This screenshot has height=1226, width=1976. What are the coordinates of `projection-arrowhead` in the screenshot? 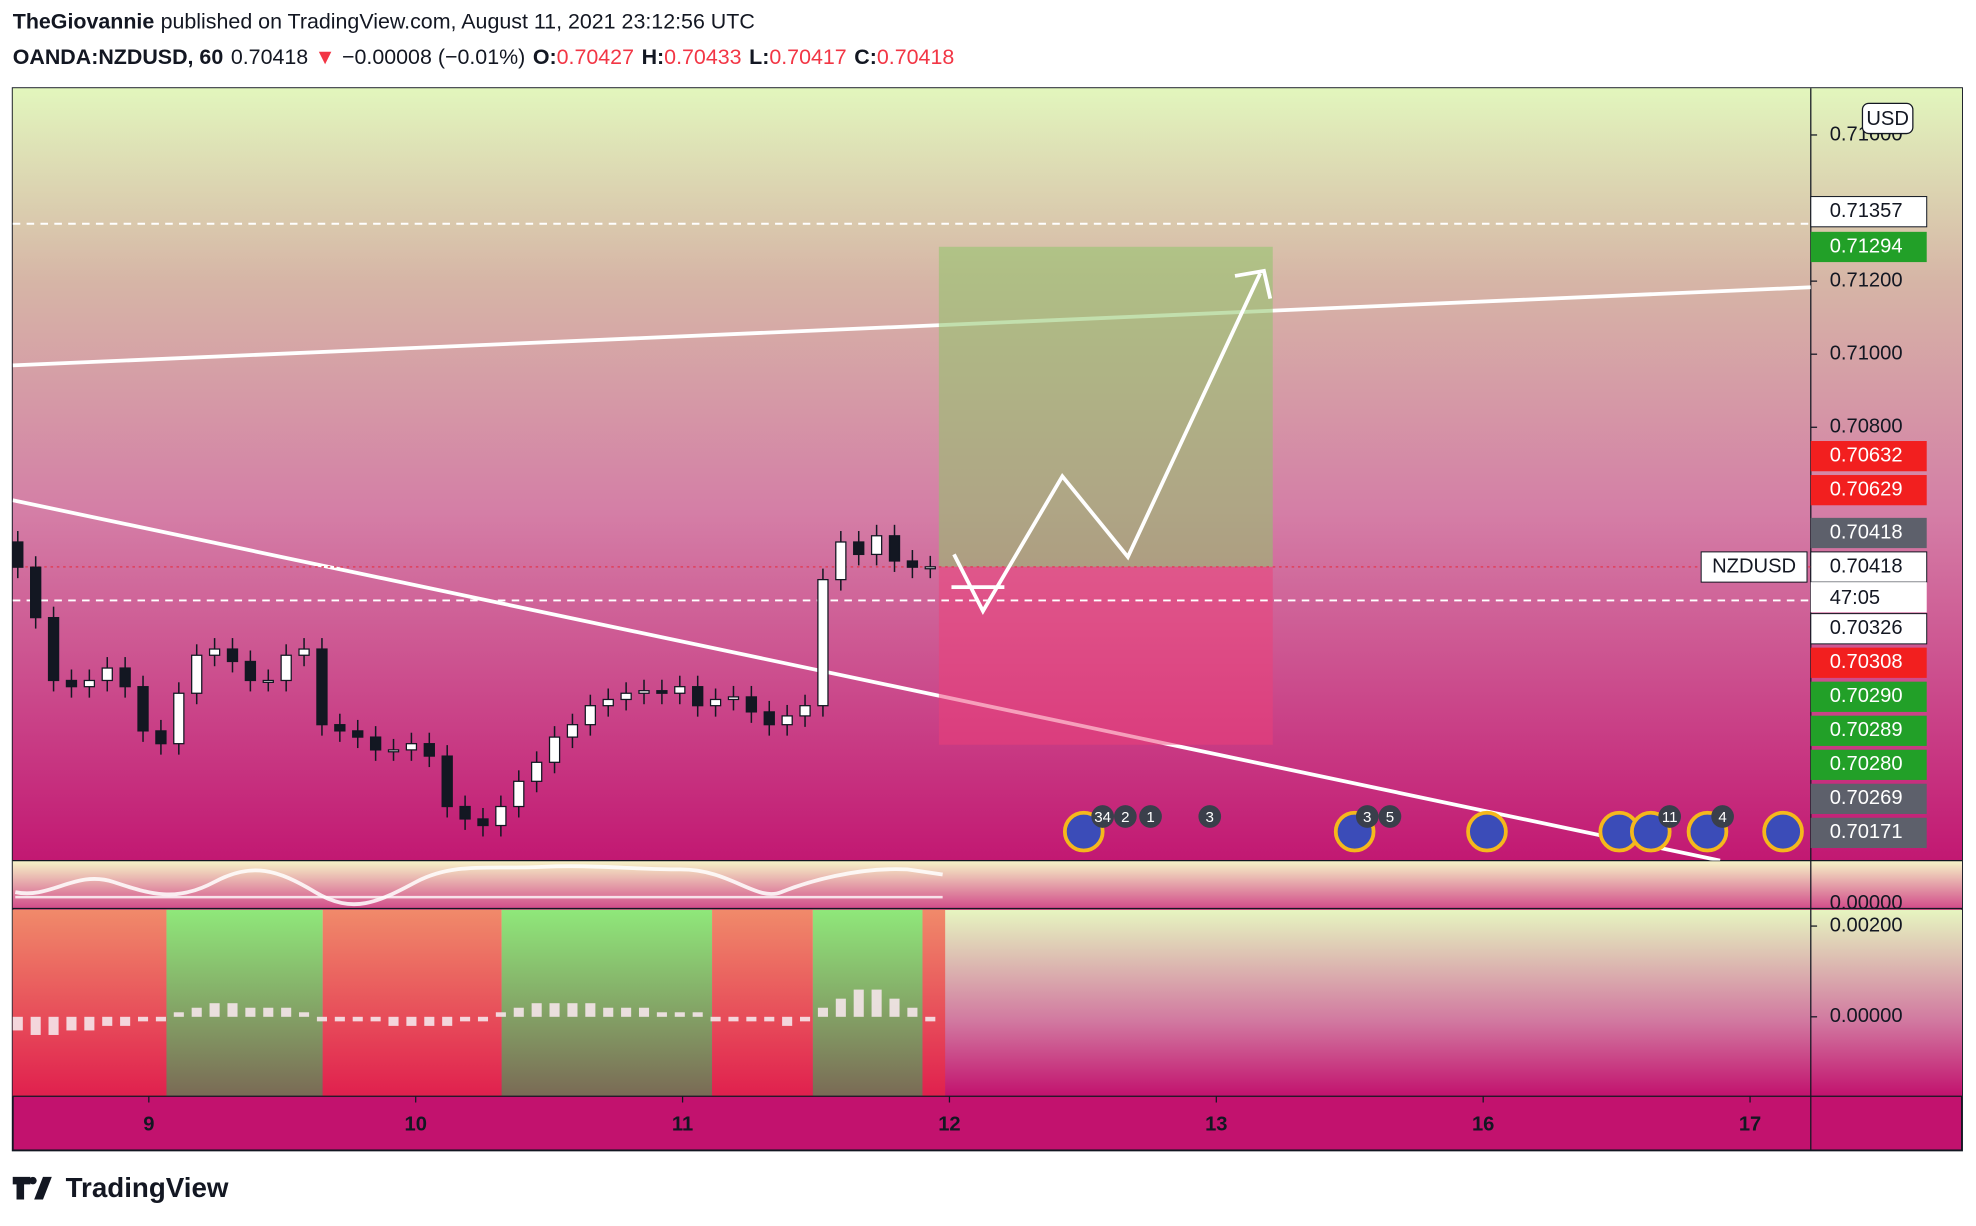 It's located at (1253, 284).